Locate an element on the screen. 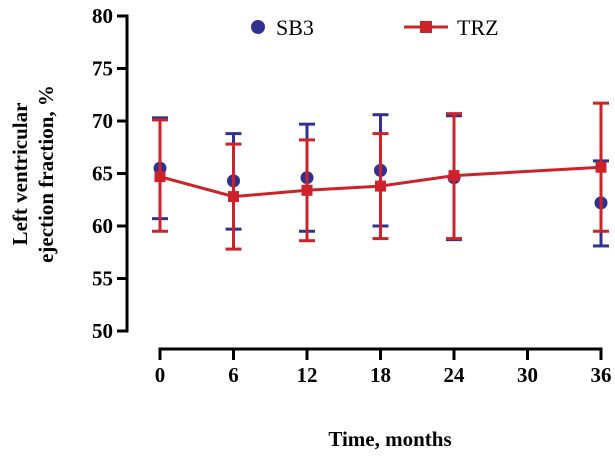  legend-marker-sb3 is located at coordinates (258, 27).